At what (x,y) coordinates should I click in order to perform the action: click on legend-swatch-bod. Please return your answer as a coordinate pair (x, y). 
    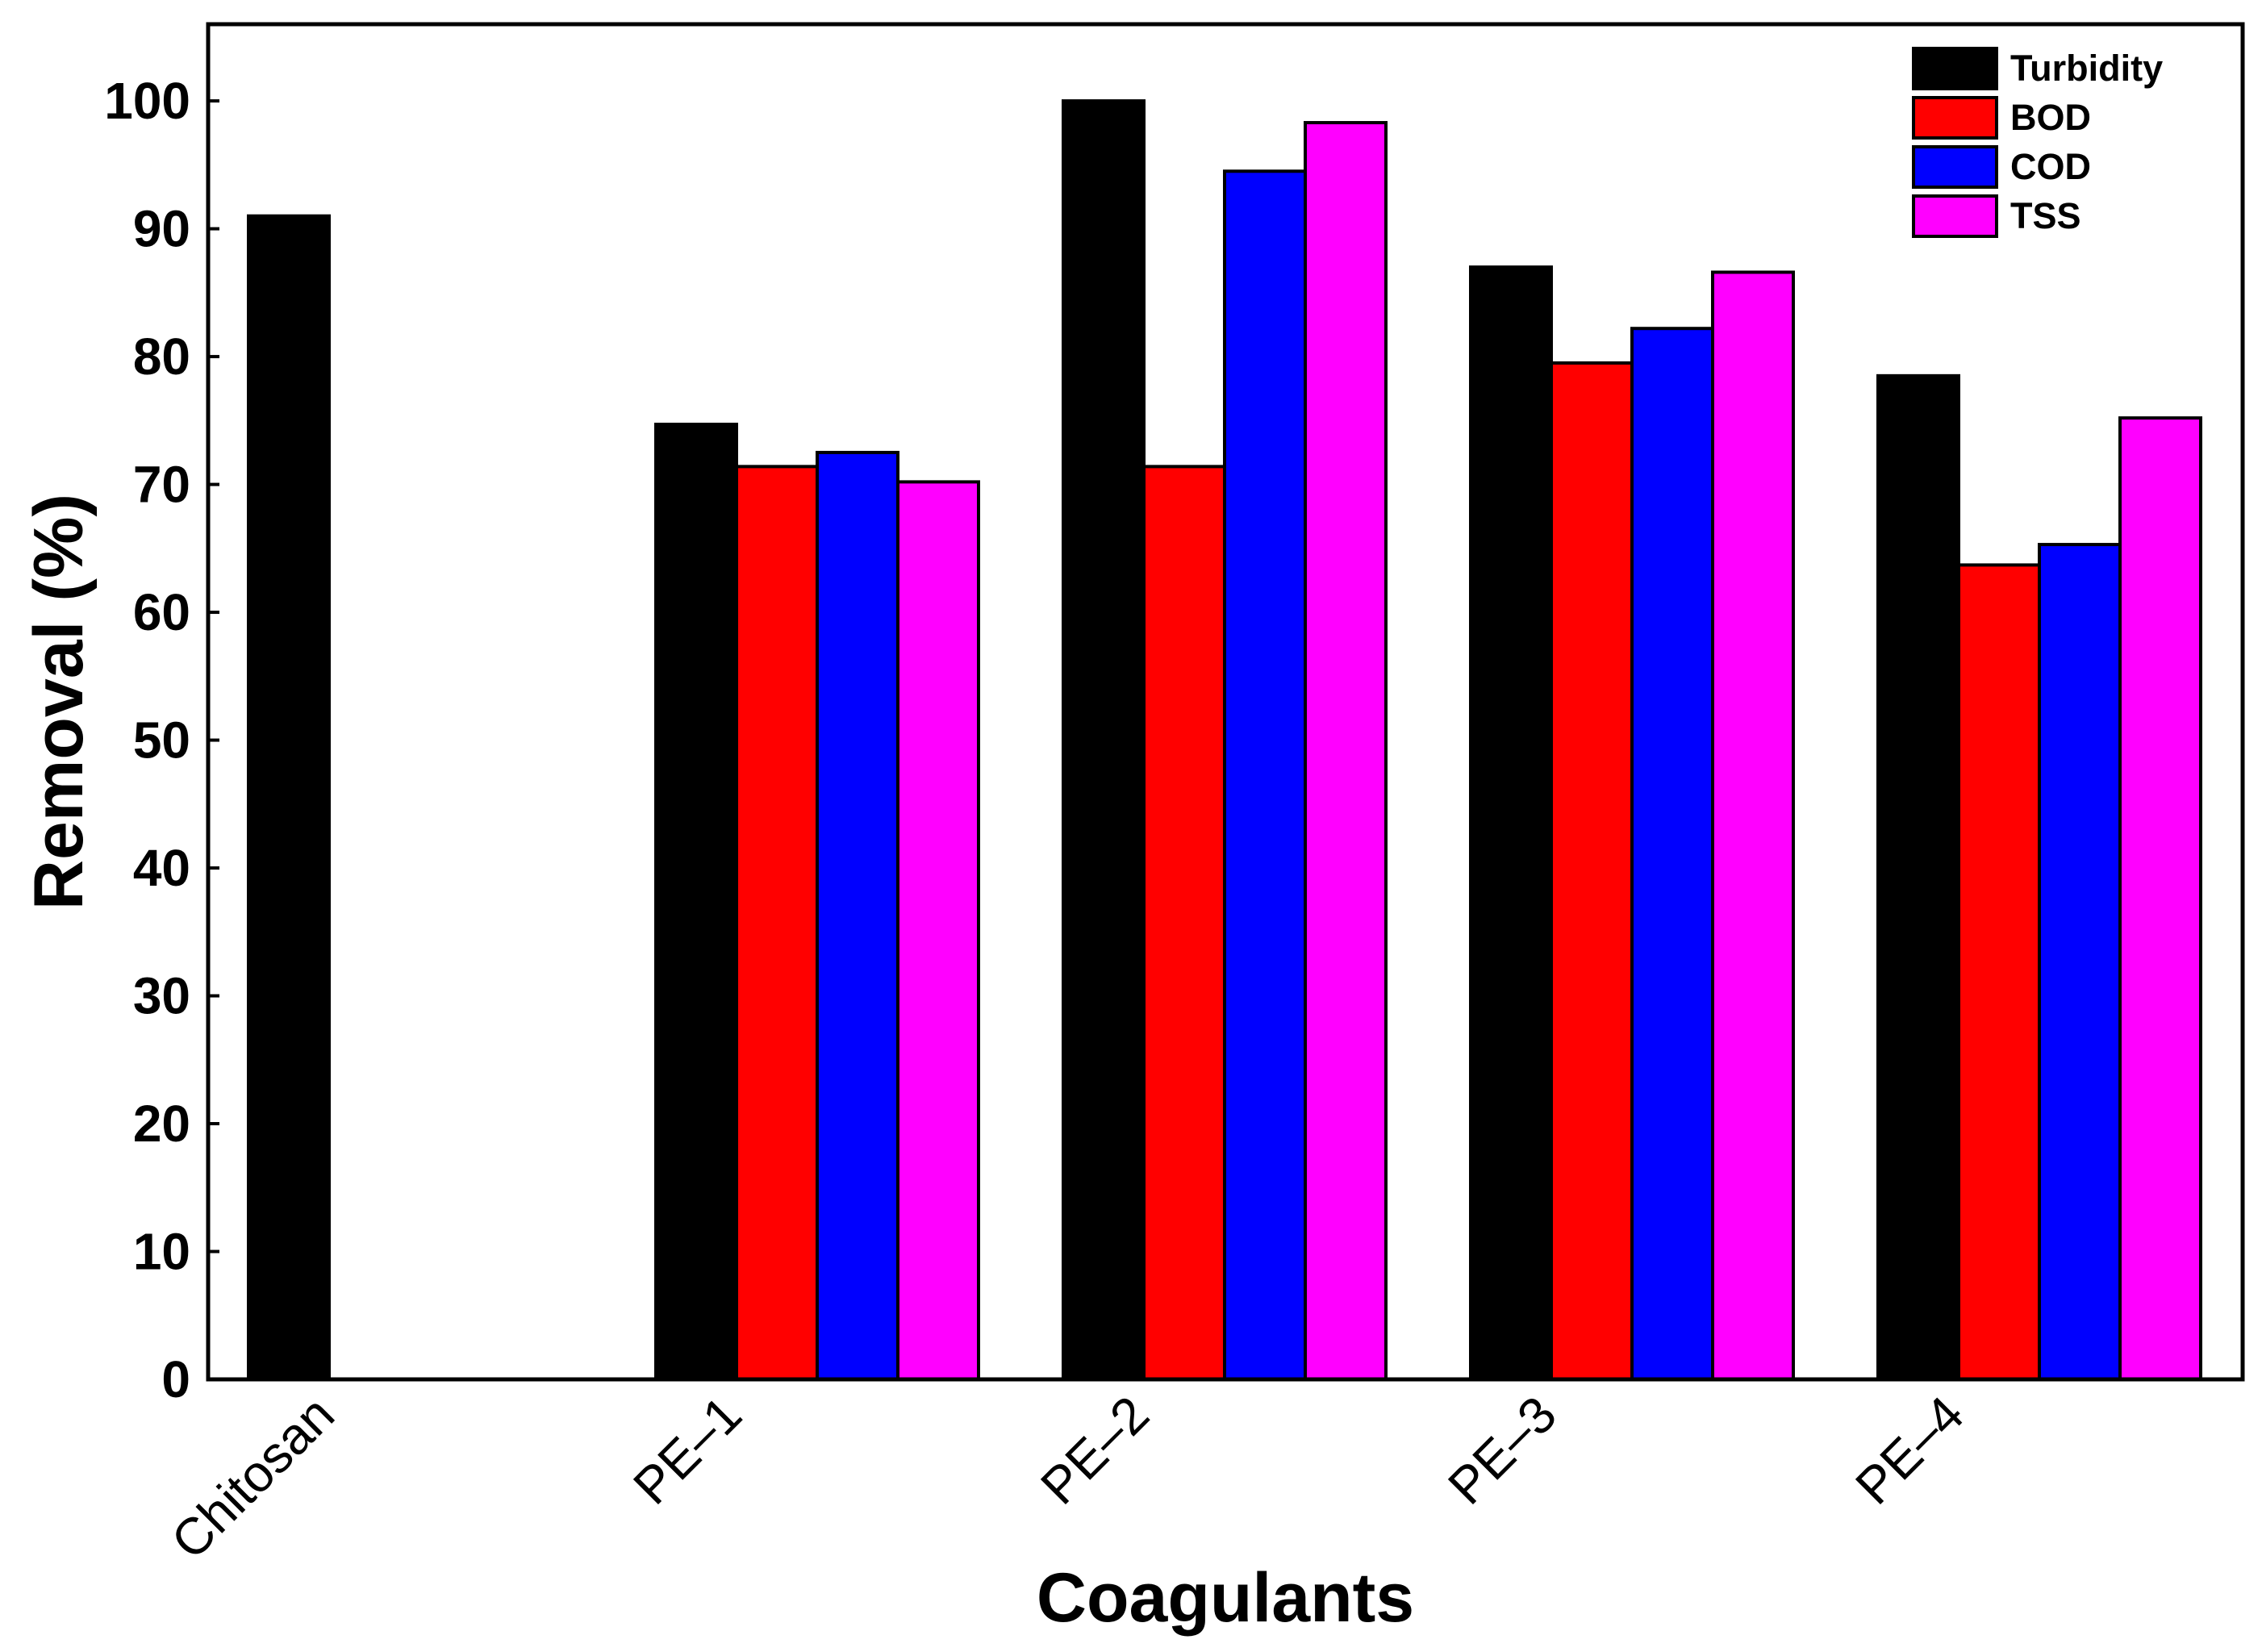
    Looking at the image, I should click on (1955, 118).